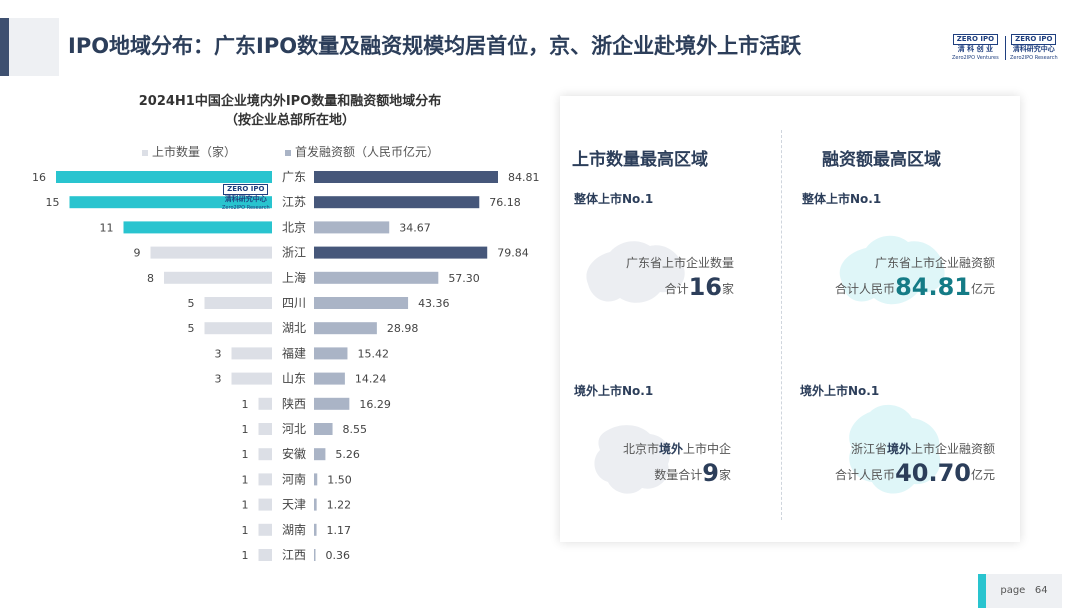  Describe the element at coordinates (403, 328) in the screenshot. I see `amount-label-湖北: 28.98` at that location.